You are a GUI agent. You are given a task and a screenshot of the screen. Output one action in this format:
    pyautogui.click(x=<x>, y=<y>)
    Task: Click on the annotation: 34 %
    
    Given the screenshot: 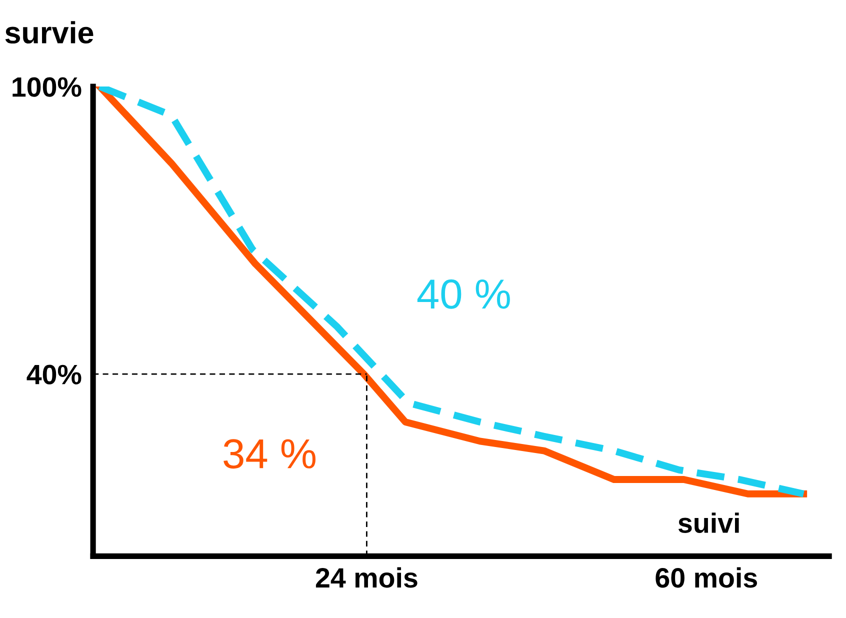 What is the action you would take?
    pyautogui.click(x=270, y=454)
    